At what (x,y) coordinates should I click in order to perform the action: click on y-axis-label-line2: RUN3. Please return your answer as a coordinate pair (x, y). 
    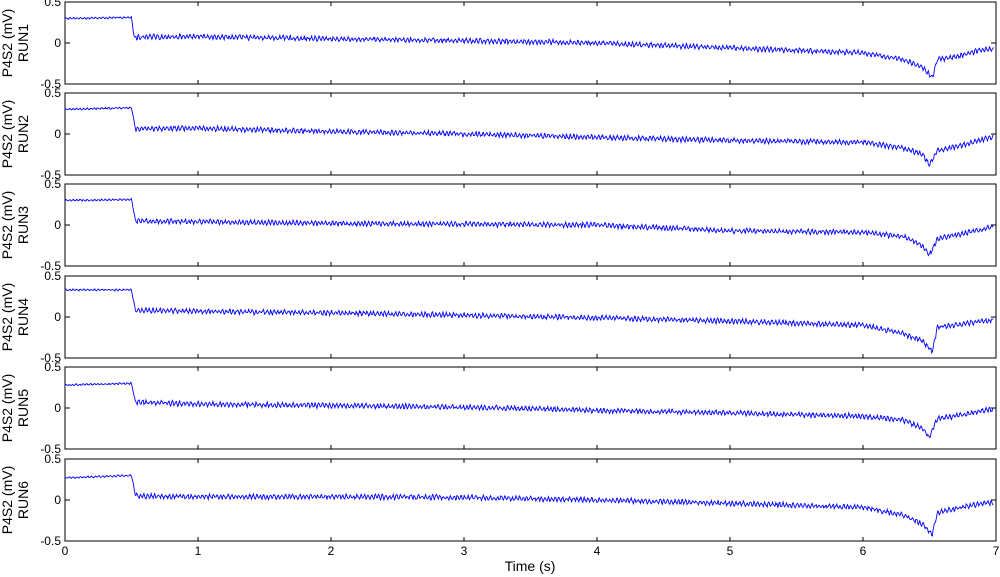
    Looking at the image, I should click on (23, 225).